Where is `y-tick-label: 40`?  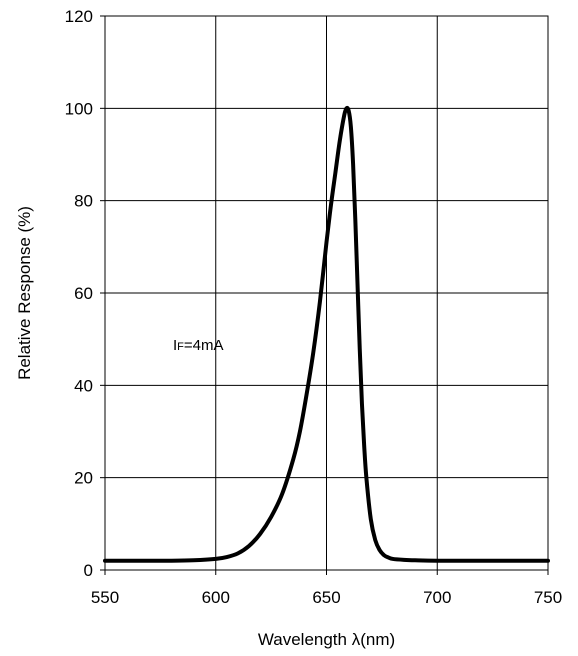 y-tick-label: 40 is located at coordinates (83, 385).